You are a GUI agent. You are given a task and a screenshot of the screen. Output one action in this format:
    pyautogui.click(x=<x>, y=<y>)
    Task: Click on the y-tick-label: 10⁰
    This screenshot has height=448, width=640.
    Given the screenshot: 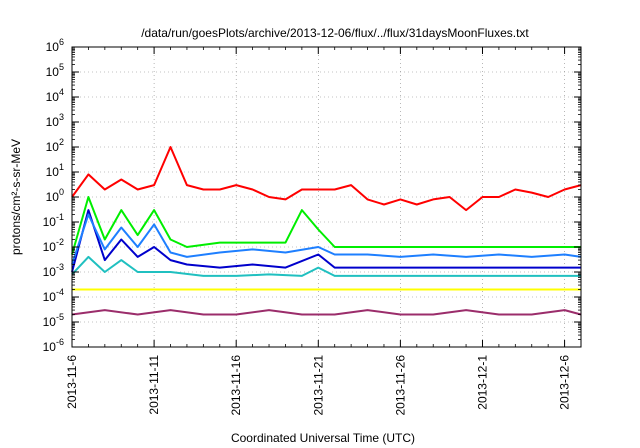 What is the action you would take?
    pyautogui.click(x=55, y=195)
    